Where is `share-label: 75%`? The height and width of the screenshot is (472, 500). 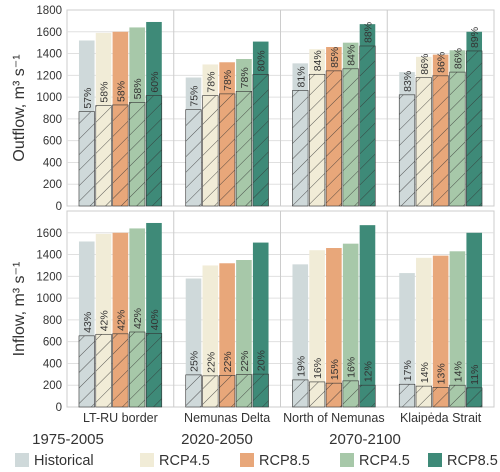
share-label: 75% is located at coordinates (195, 96).